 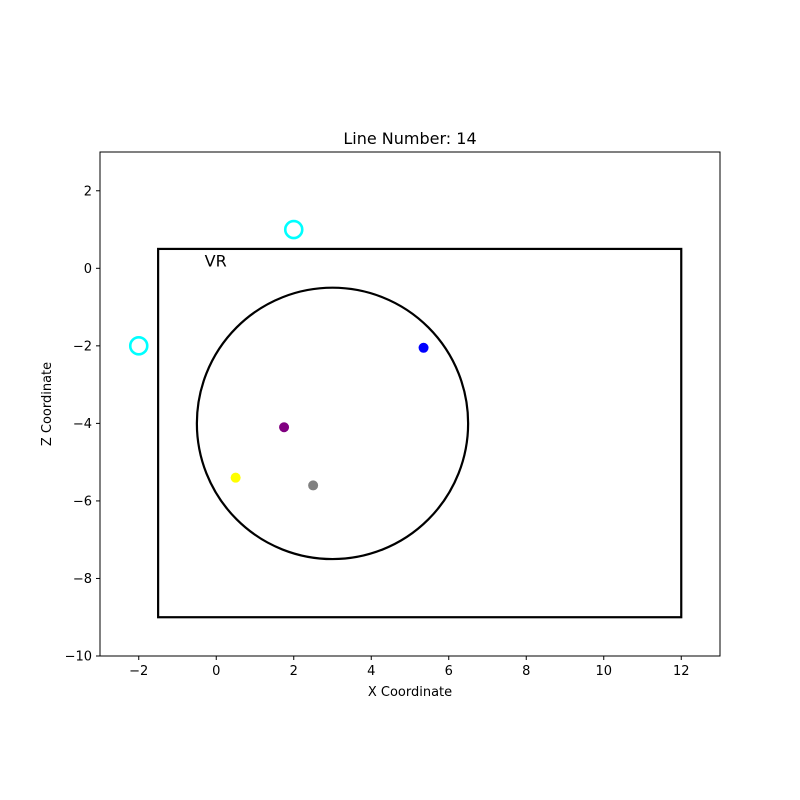 I want to click on points-layer, so click(x=278, y=355).